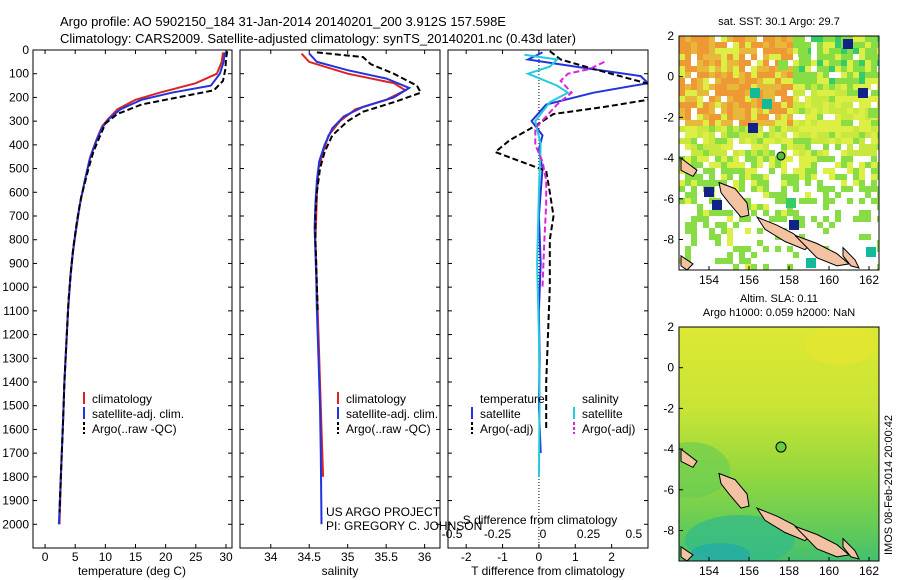  I want to click on y-tick-label: 1400, so click(15, 382).